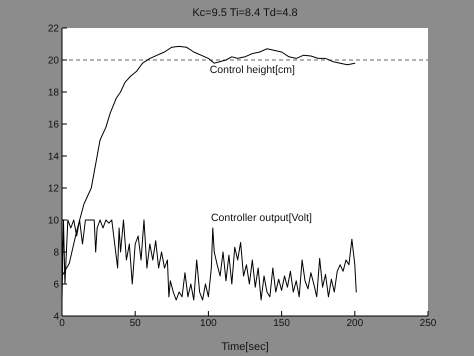 This screenshot has width=474, height=356. I want to click on annotation: Controller output[Volt], so click(261, 218).